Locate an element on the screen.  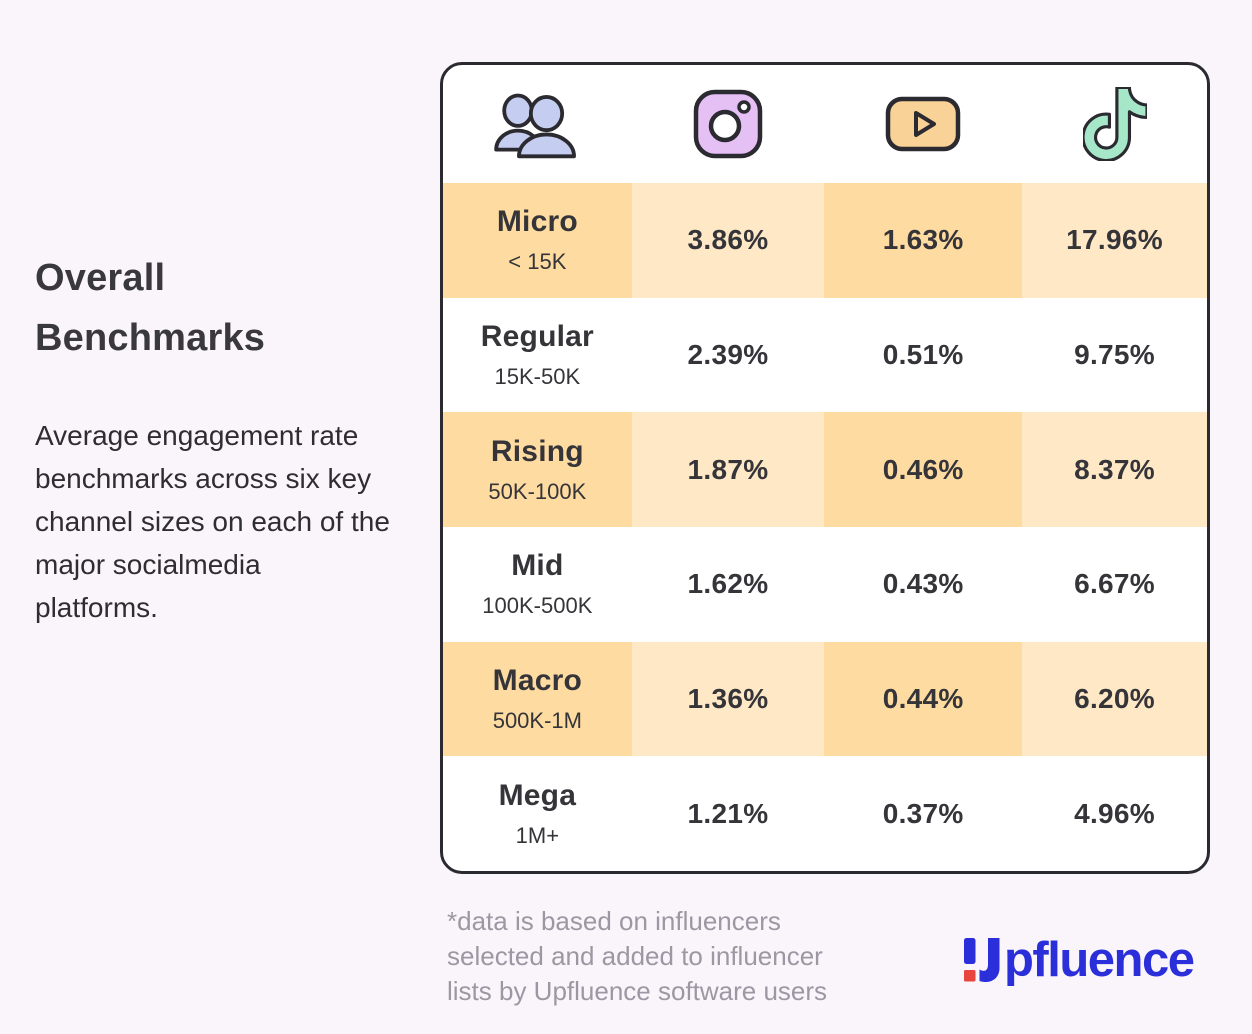
engagement-value: 4.96% is located at coordinates (1114, 813).